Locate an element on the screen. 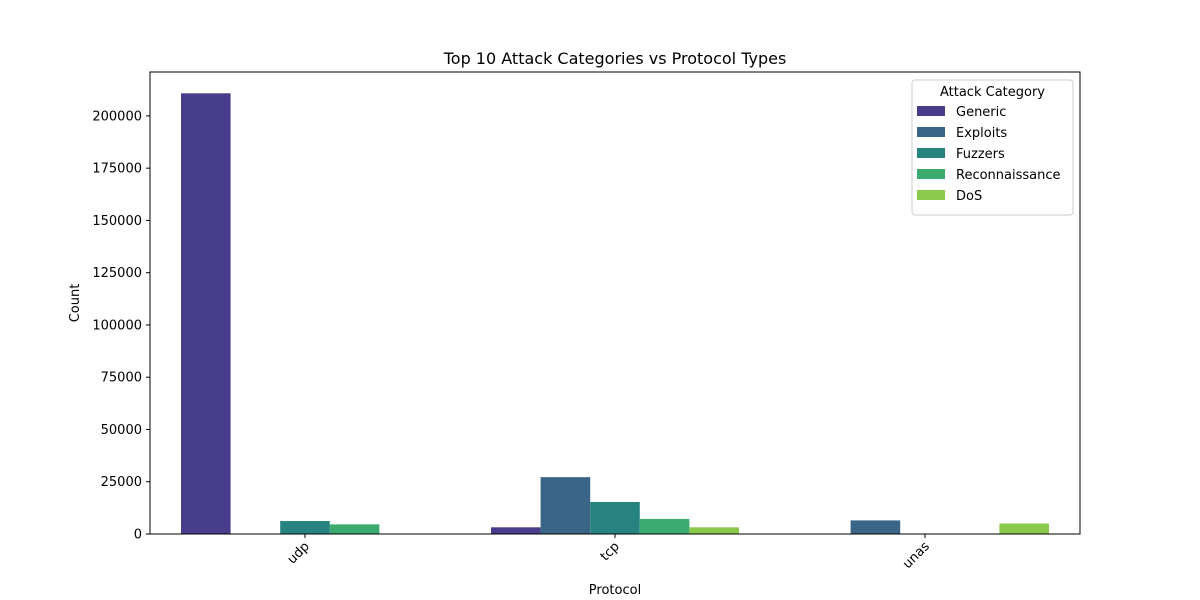 The height and width of the screenshot is (600, 1200). y-tick-label: 50000 is located at coordinates (121, 430).